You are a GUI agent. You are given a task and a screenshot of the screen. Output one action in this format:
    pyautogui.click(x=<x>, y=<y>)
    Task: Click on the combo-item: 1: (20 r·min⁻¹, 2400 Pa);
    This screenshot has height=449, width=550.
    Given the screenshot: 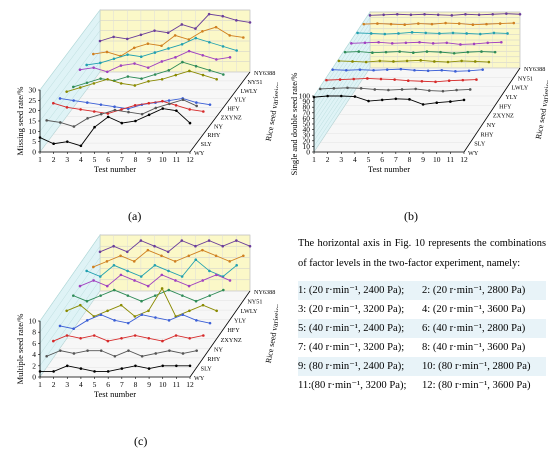 What is the action you would take?
    pyautogui.click(x=351, y=290)
    